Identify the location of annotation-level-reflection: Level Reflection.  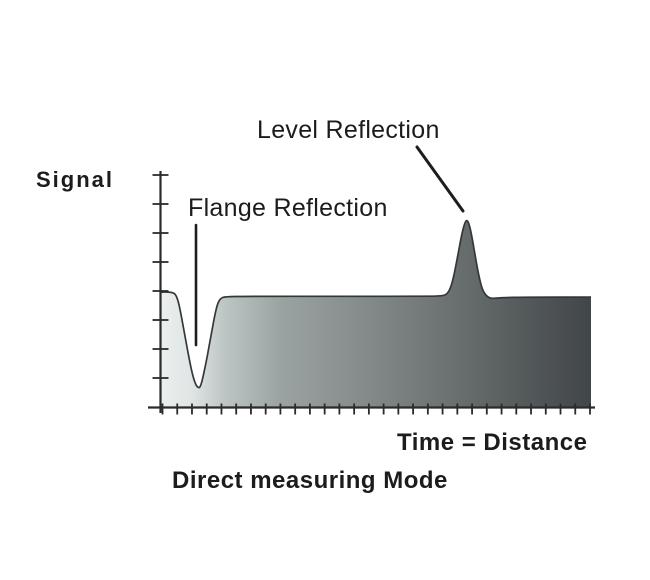
(348, 130).